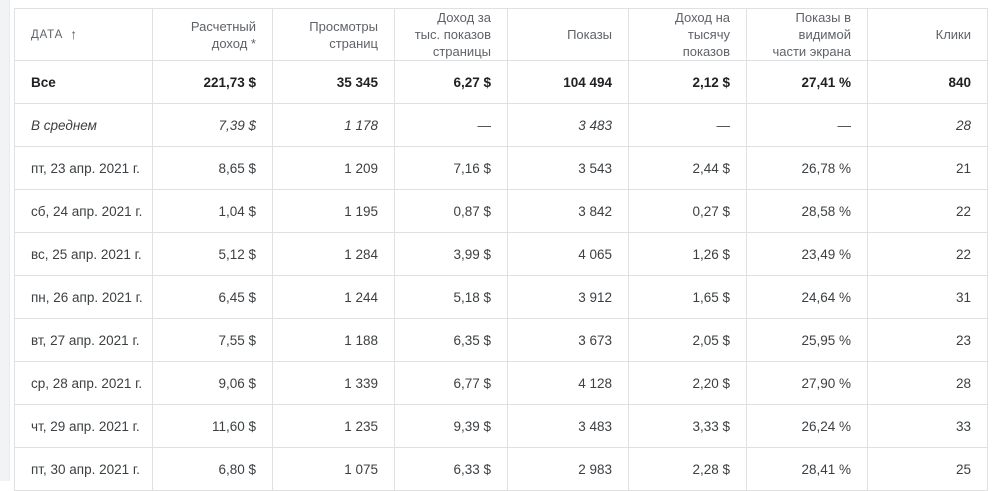  I want to click on value-cell: 6,77 $, so click(451, 383).